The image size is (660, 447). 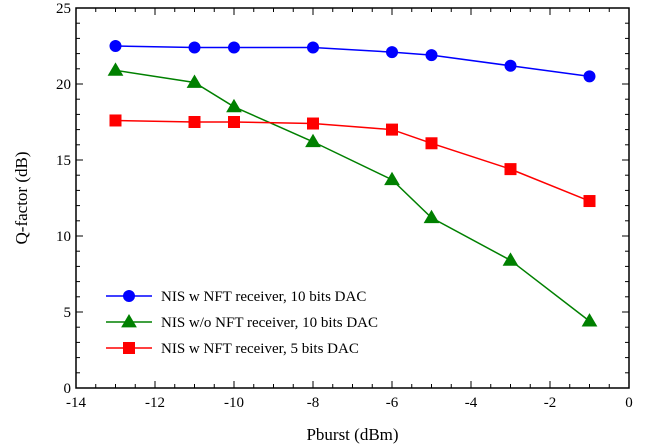 I want to click on x-tick-label: -10, so click(x=234, y=403).